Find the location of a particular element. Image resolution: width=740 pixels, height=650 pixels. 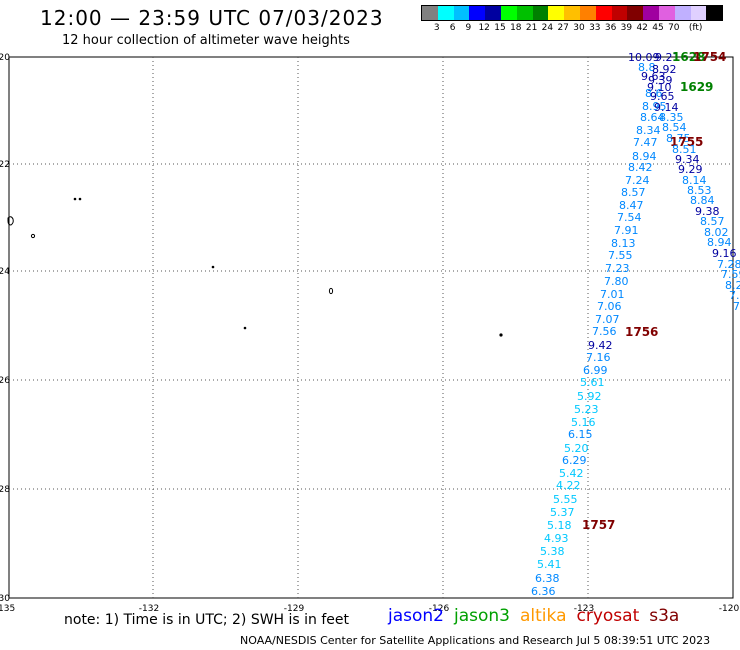

wave-height-label: 9.34 is located at coordinates (687, 159).